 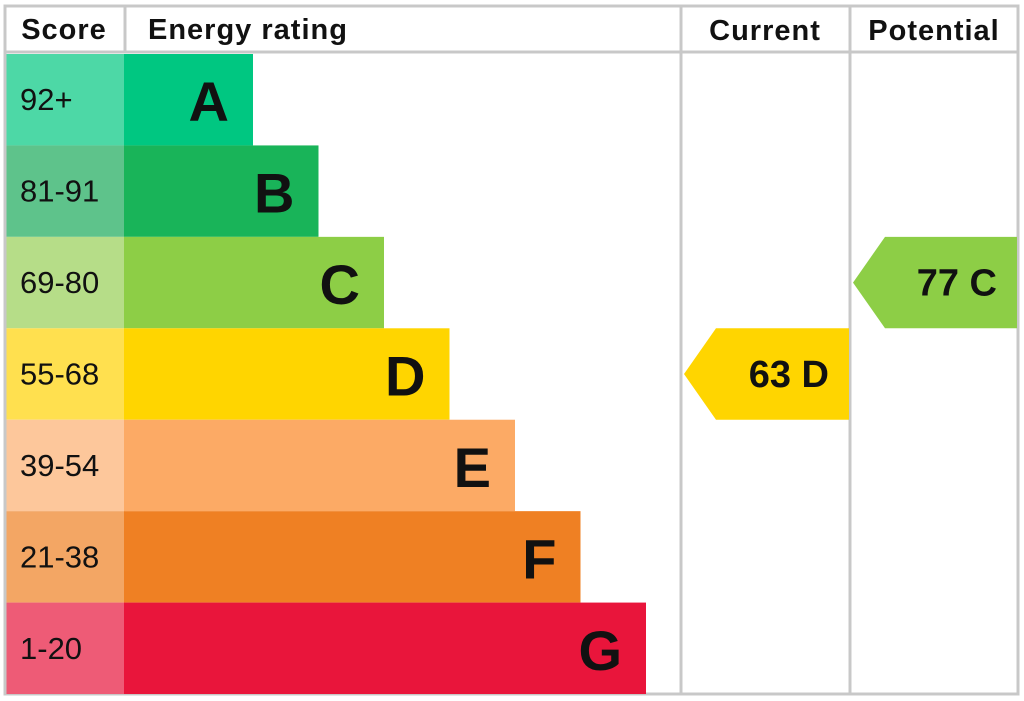 I want to click on score-range: 21-38, so click(x=59, y=556).